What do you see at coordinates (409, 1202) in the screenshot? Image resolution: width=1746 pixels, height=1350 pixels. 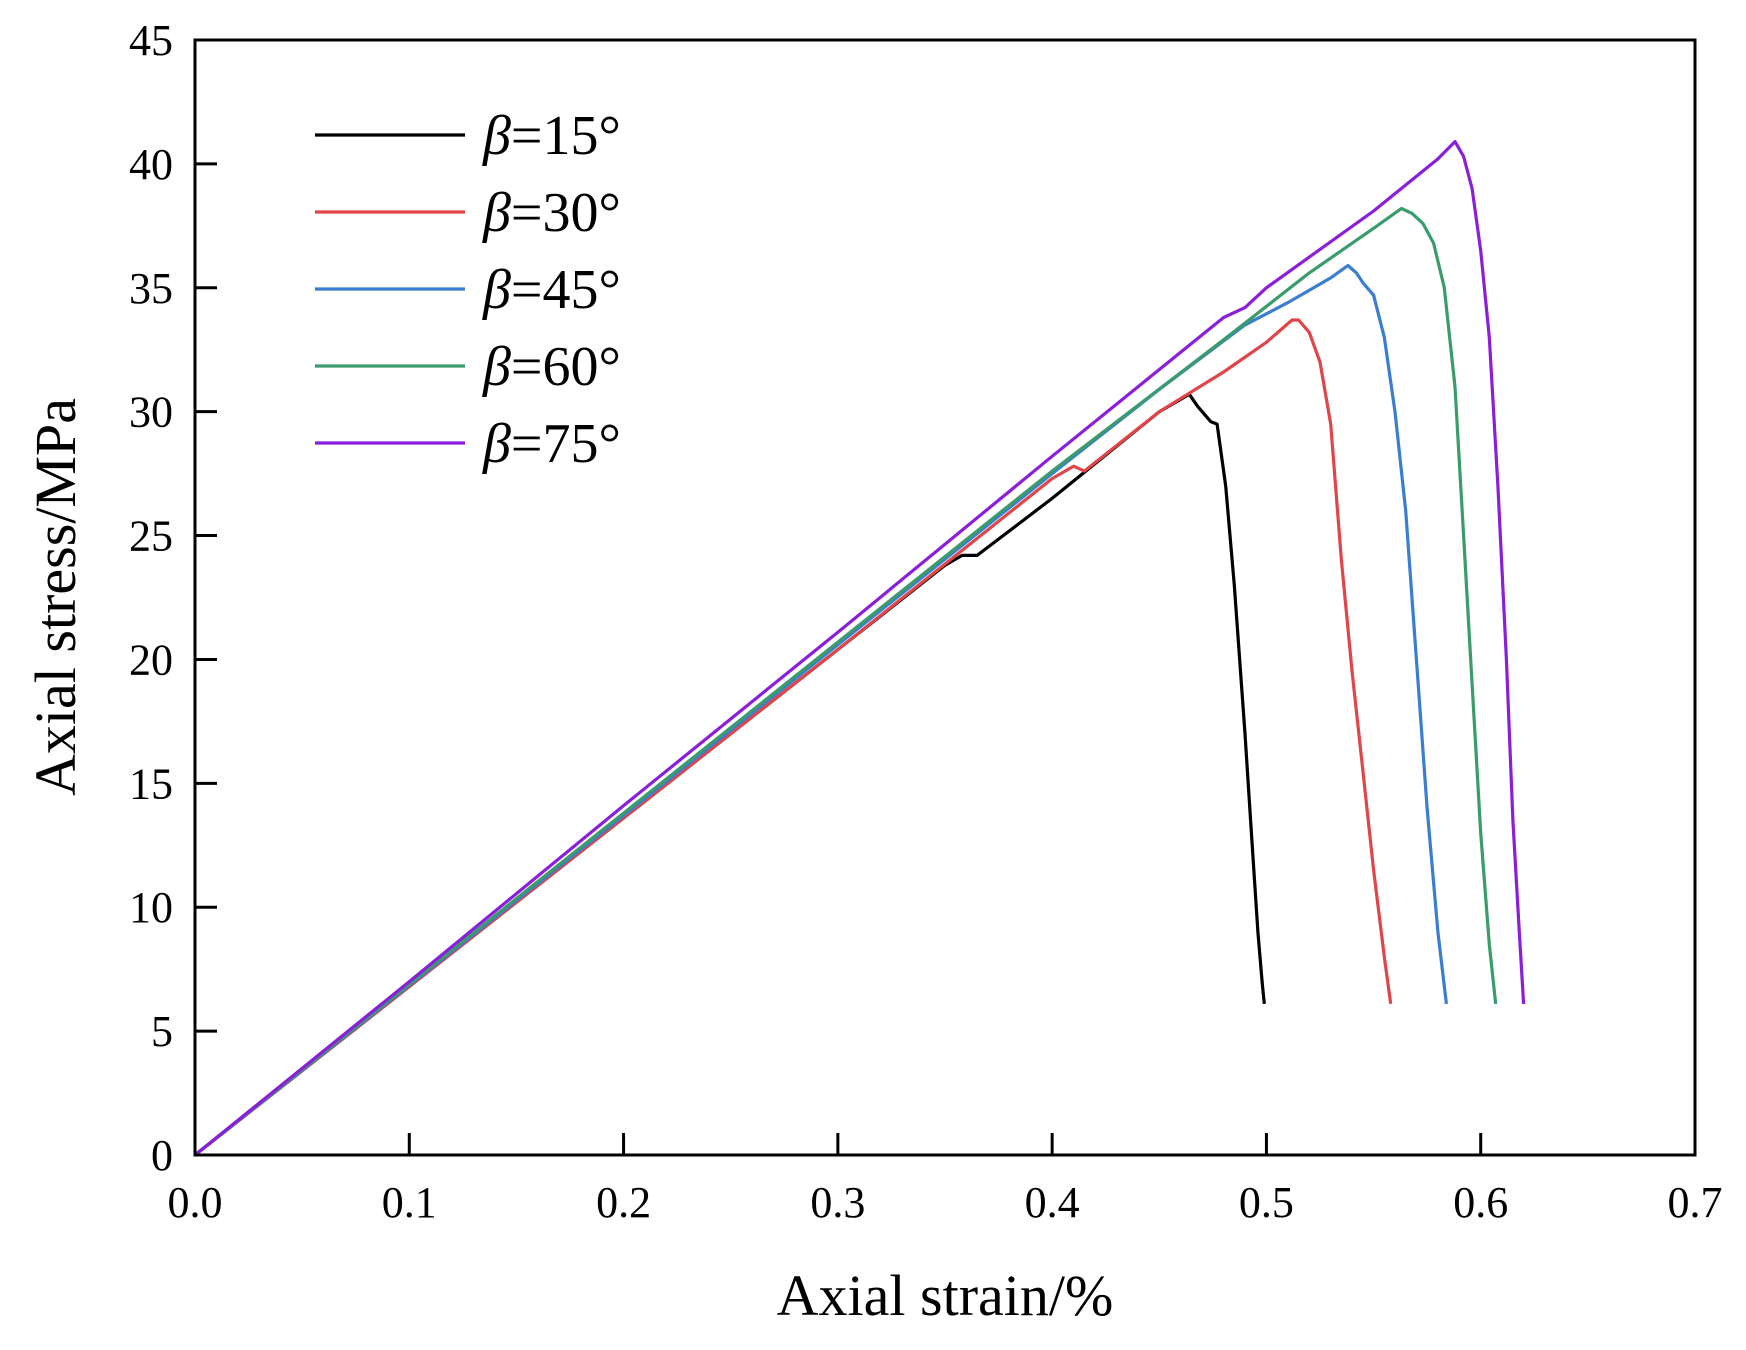 I see `x-tick-label: 0.1` at bounding box center [409, 1202].